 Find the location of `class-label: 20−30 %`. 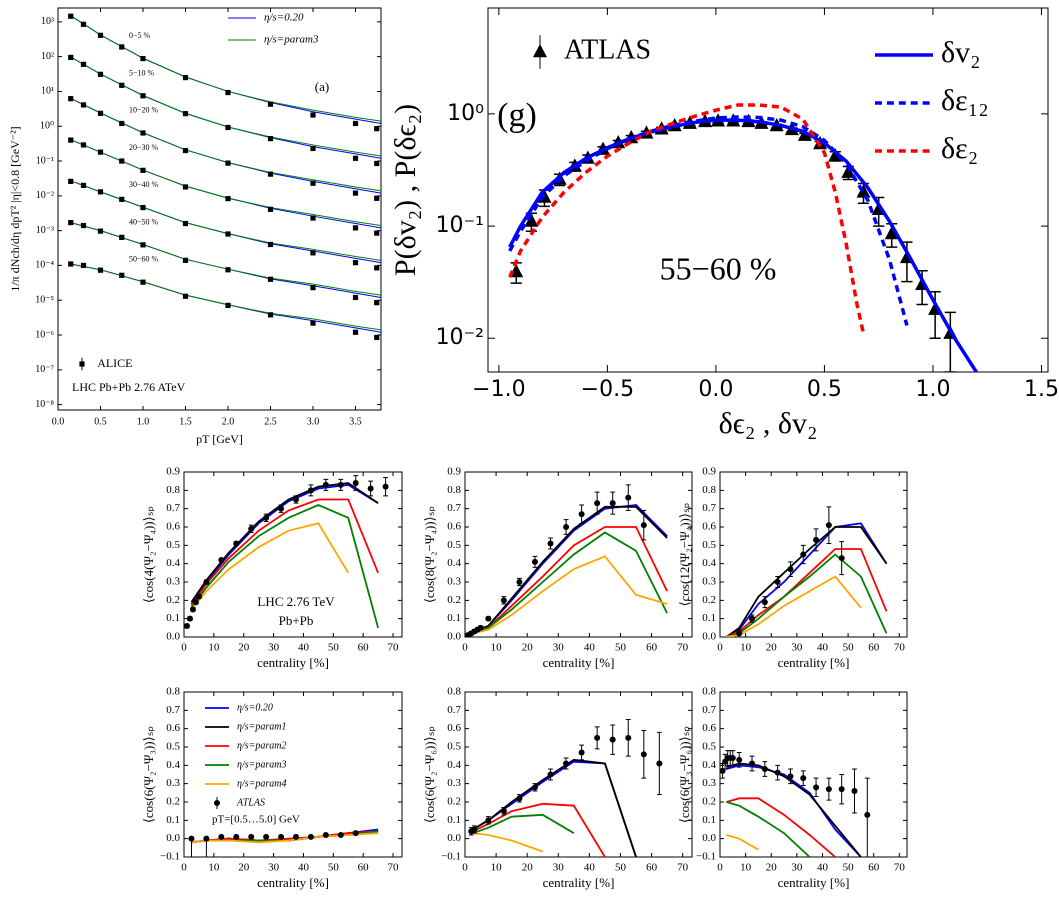

class-label: 20−30 % is located at coordinates (144, 147).